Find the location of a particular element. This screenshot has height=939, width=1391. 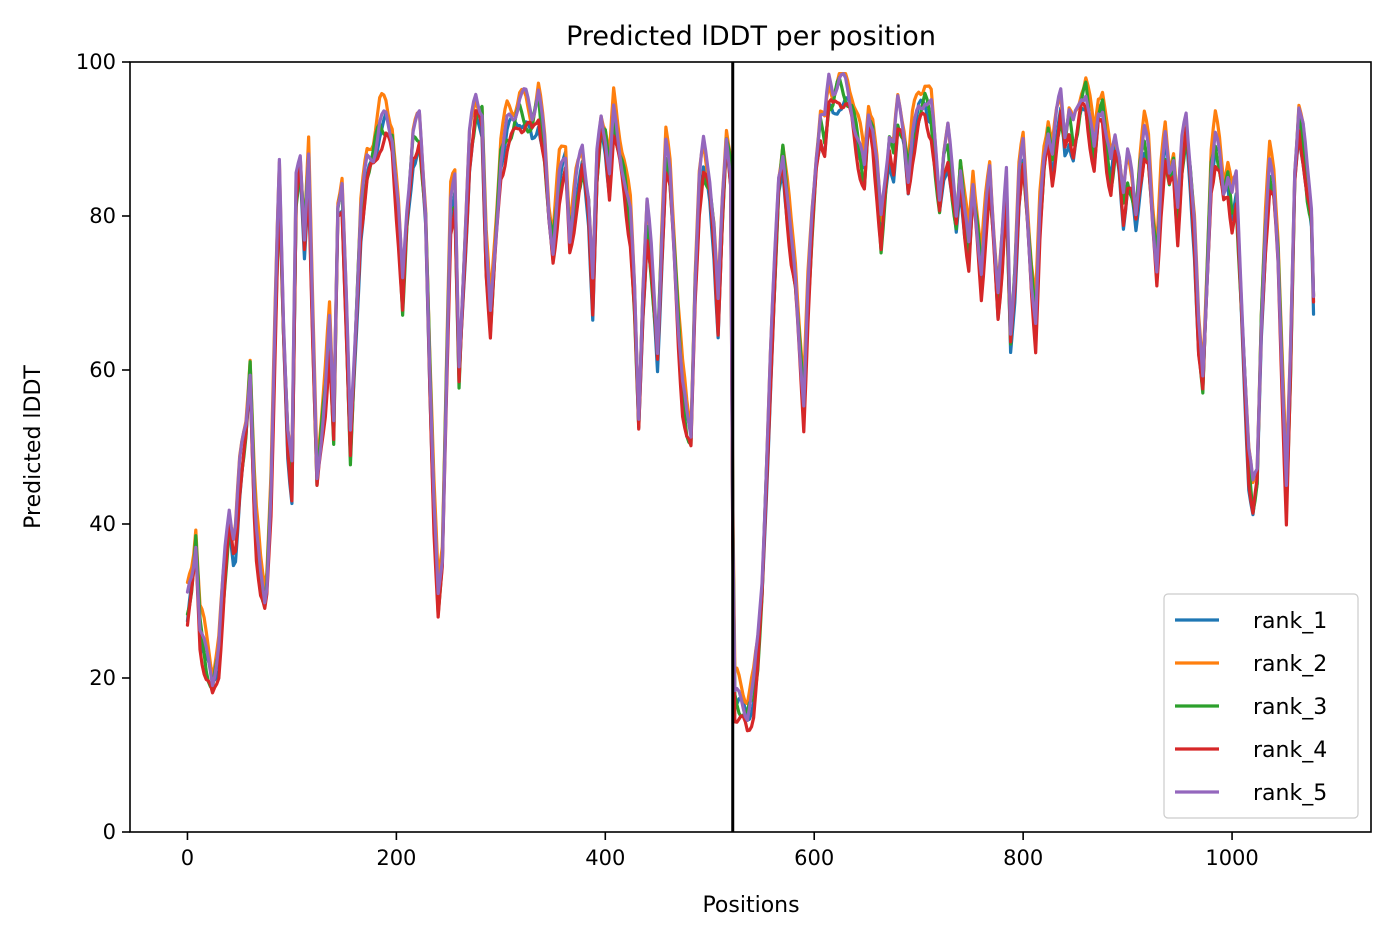

y-tick-label: 20 is located at coordinates (102, 678).